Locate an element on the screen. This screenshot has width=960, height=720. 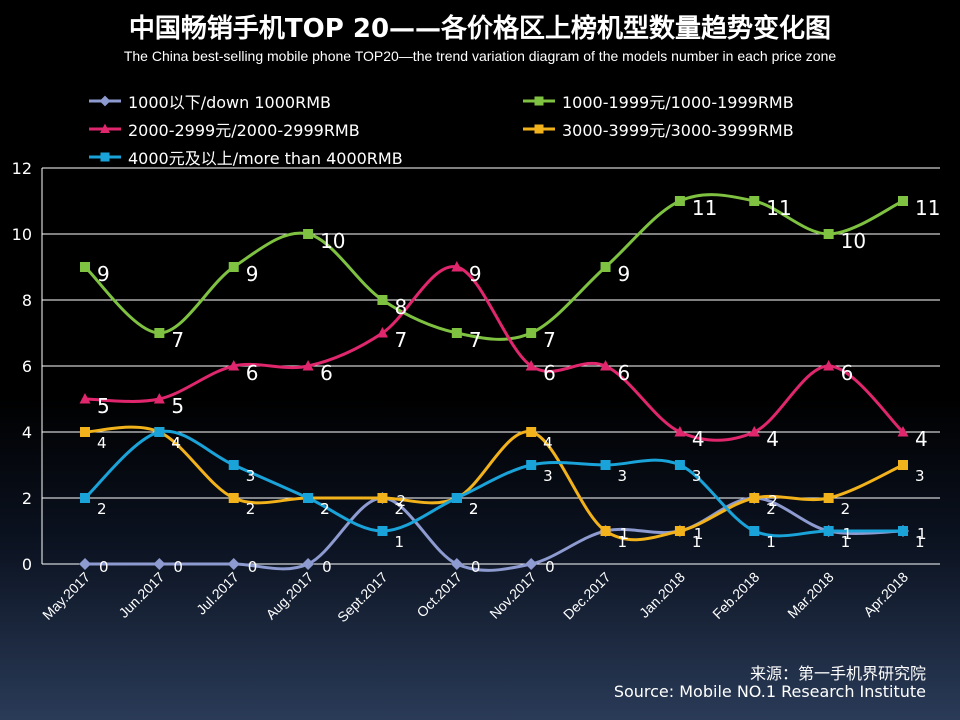
legend-label: 1000-1999元/1000-1999RMB is located at coordinates (678, 102).